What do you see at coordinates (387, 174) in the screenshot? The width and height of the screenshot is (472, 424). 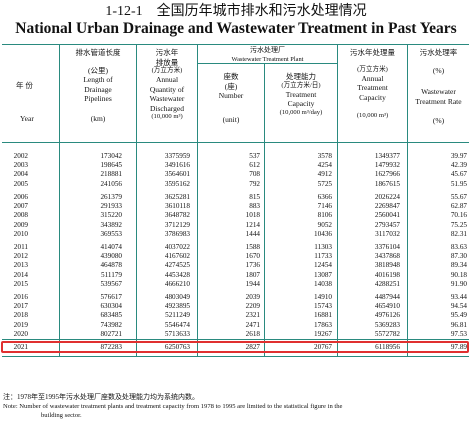 I see `table-treatment-capacity-cell: 1627966` at bounding box center [387, 174].